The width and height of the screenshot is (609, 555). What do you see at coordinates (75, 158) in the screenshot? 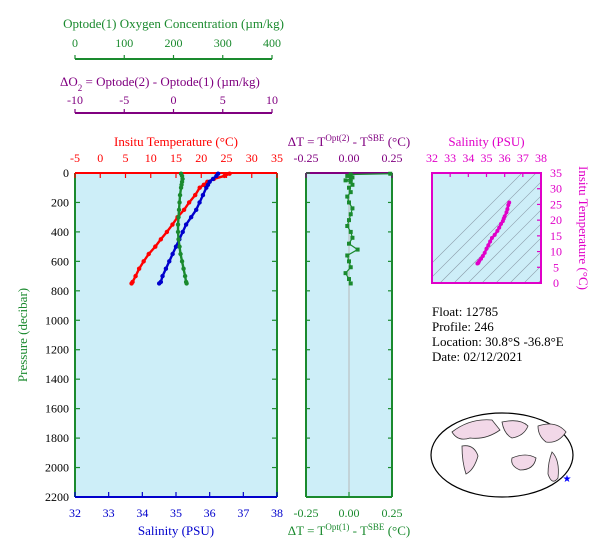
I see `temperature-tick-label: -5` at bounding box center [75, 158].